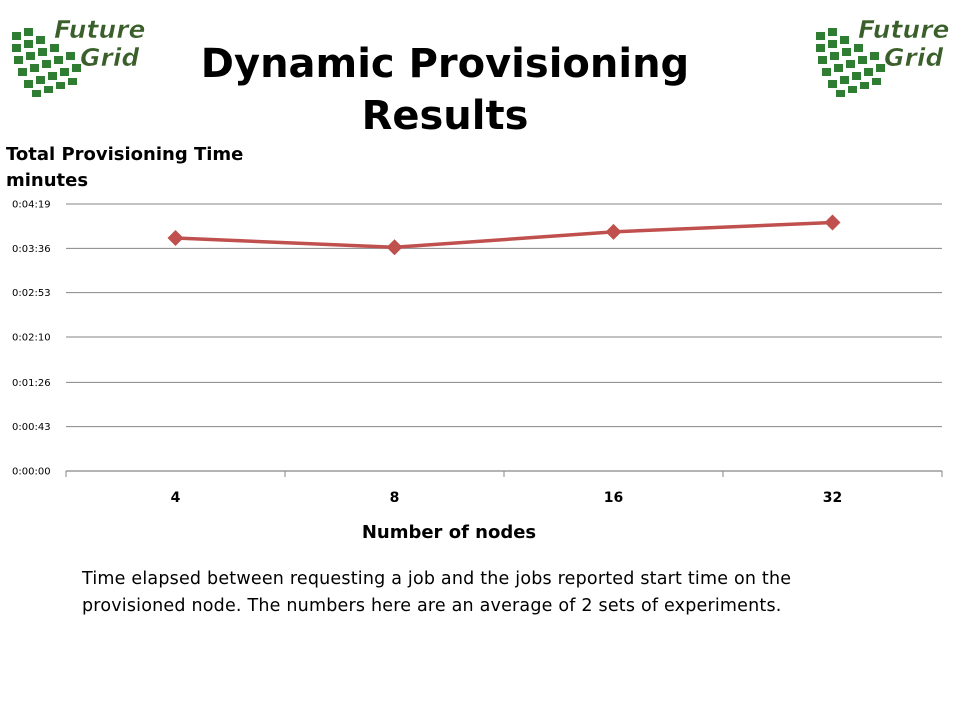 Image resolution: width=960 pixels, height=720 pixels. I want to click on series-path, so click(504, 235).